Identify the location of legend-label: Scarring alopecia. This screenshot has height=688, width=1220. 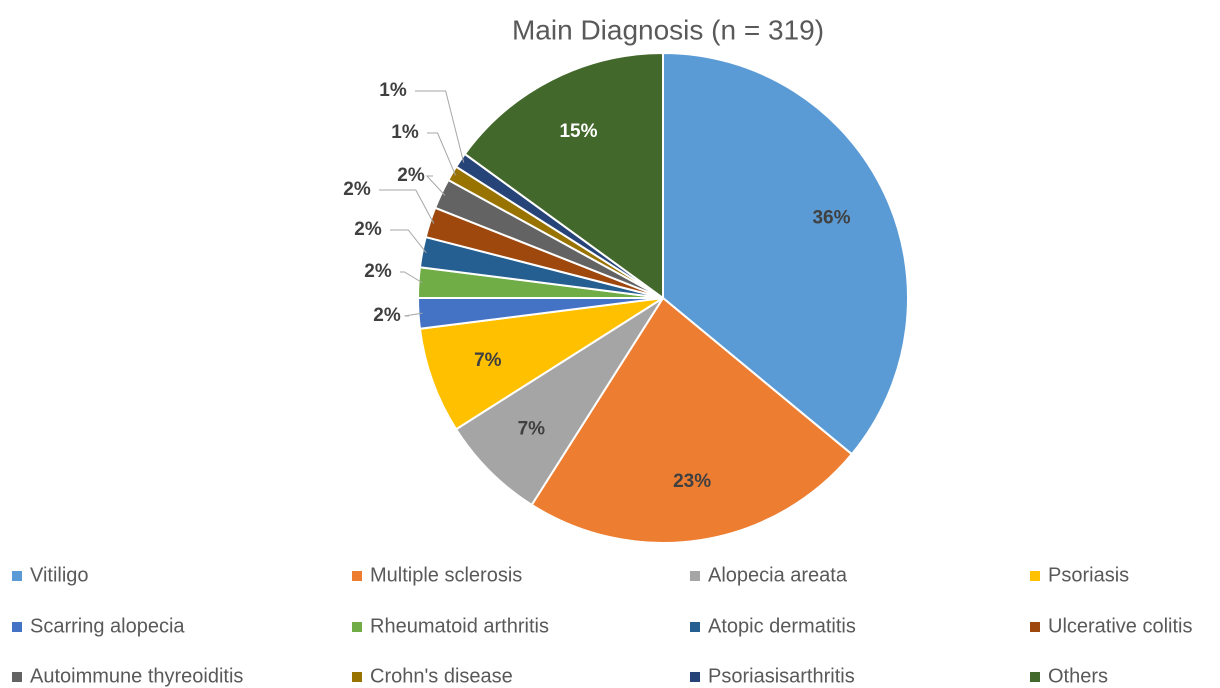
(107, 626).